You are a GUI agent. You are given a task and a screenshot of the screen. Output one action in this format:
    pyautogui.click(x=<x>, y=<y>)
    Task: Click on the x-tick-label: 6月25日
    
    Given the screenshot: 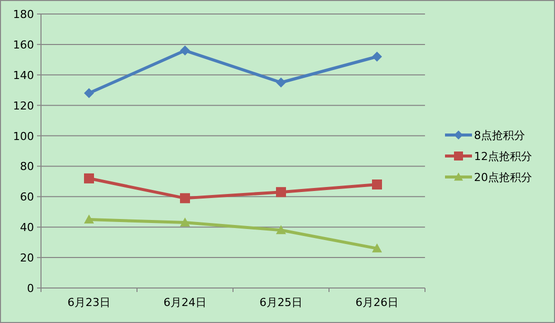 What is the action you would take?
    pyautogui.click(x=281, y=302)
    